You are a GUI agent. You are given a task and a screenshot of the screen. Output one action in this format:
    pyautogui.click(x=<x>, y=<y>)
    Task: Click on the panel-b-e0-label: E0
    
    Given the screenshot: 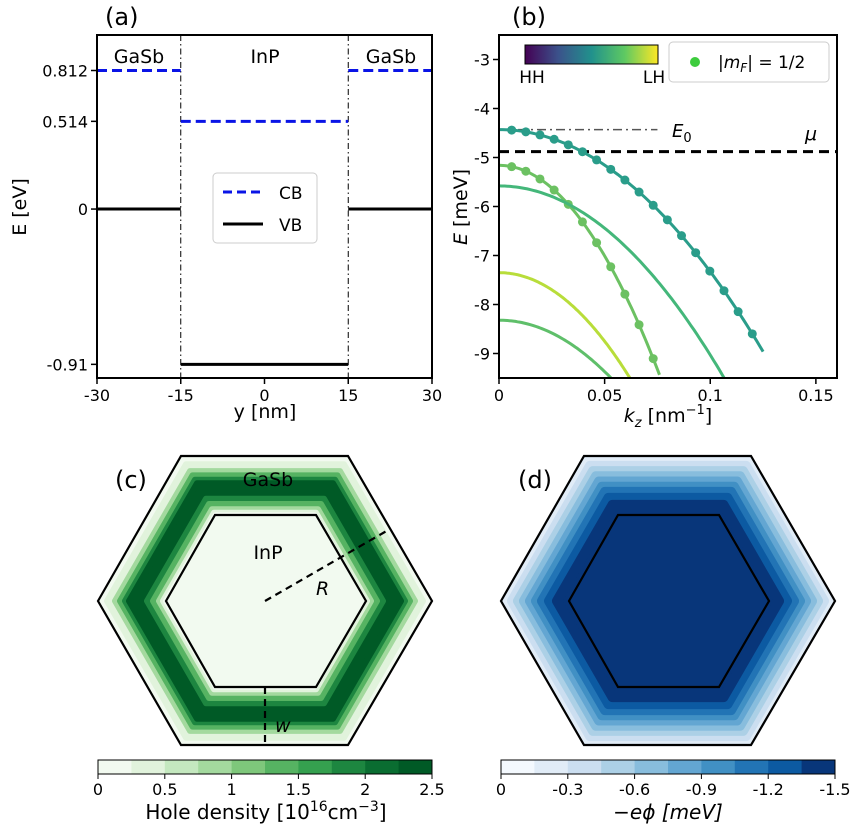 What is the action you would take?
    pyautogui.click(x=682, y=133)
    